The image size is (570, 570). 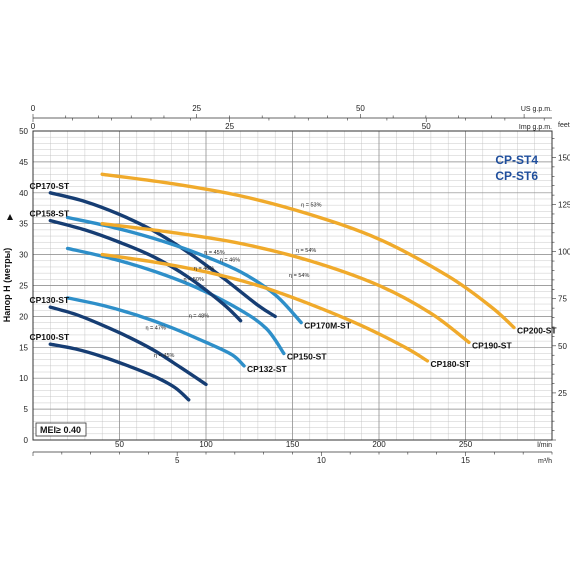 What do you see at coordinates (360, 108) in the screenshot?
I see `us-gpm-tick-label: 50` at bounding box center [360, 108].